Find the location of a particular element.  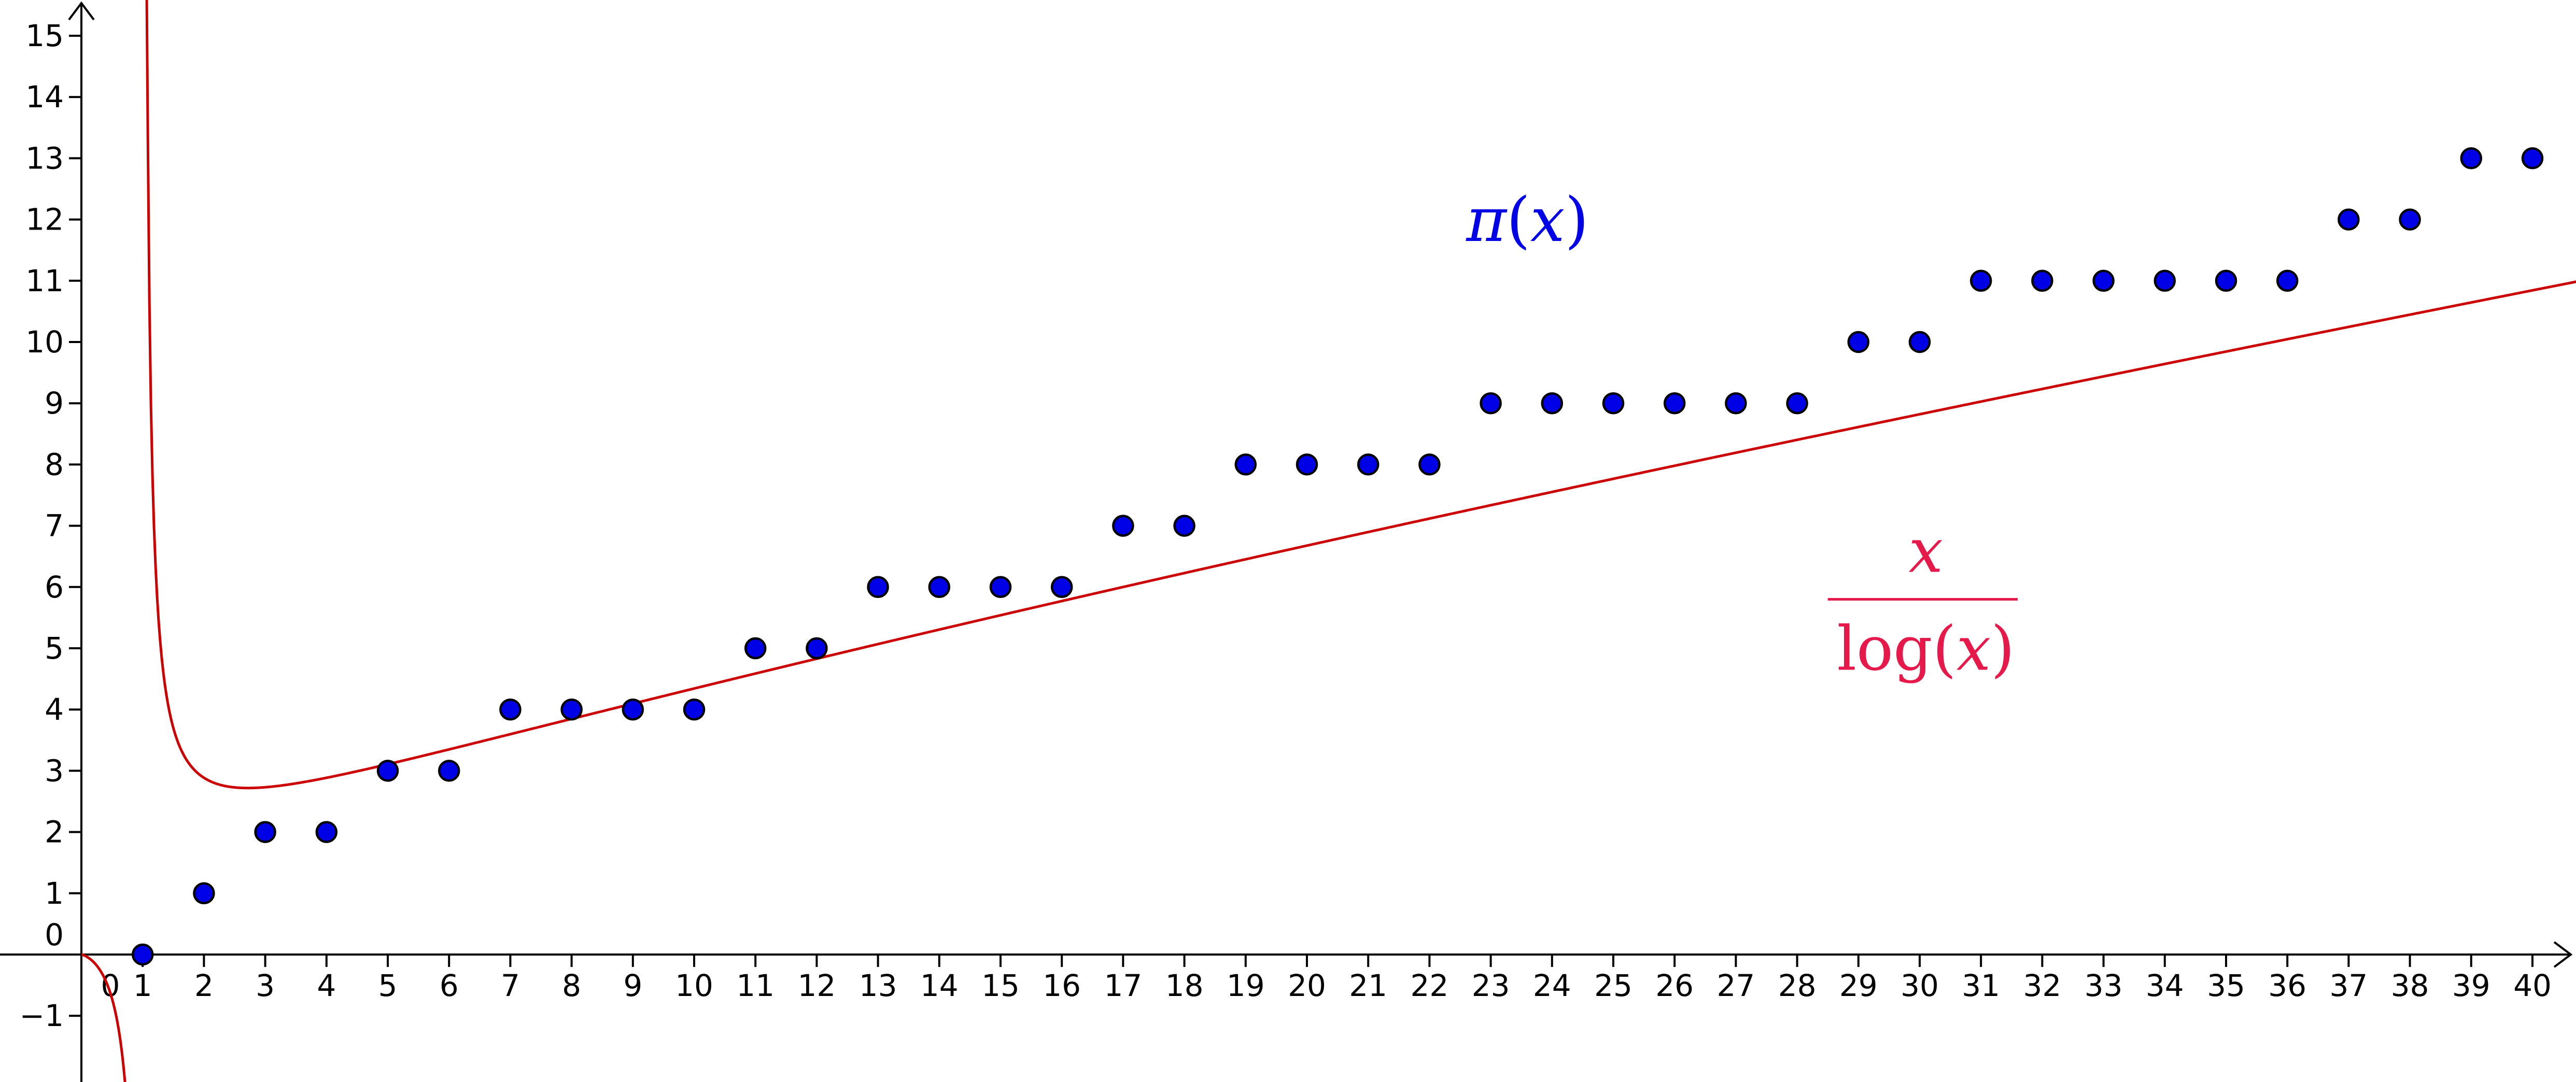

y-tick-label: 6 is located at coordinates (54, 587).